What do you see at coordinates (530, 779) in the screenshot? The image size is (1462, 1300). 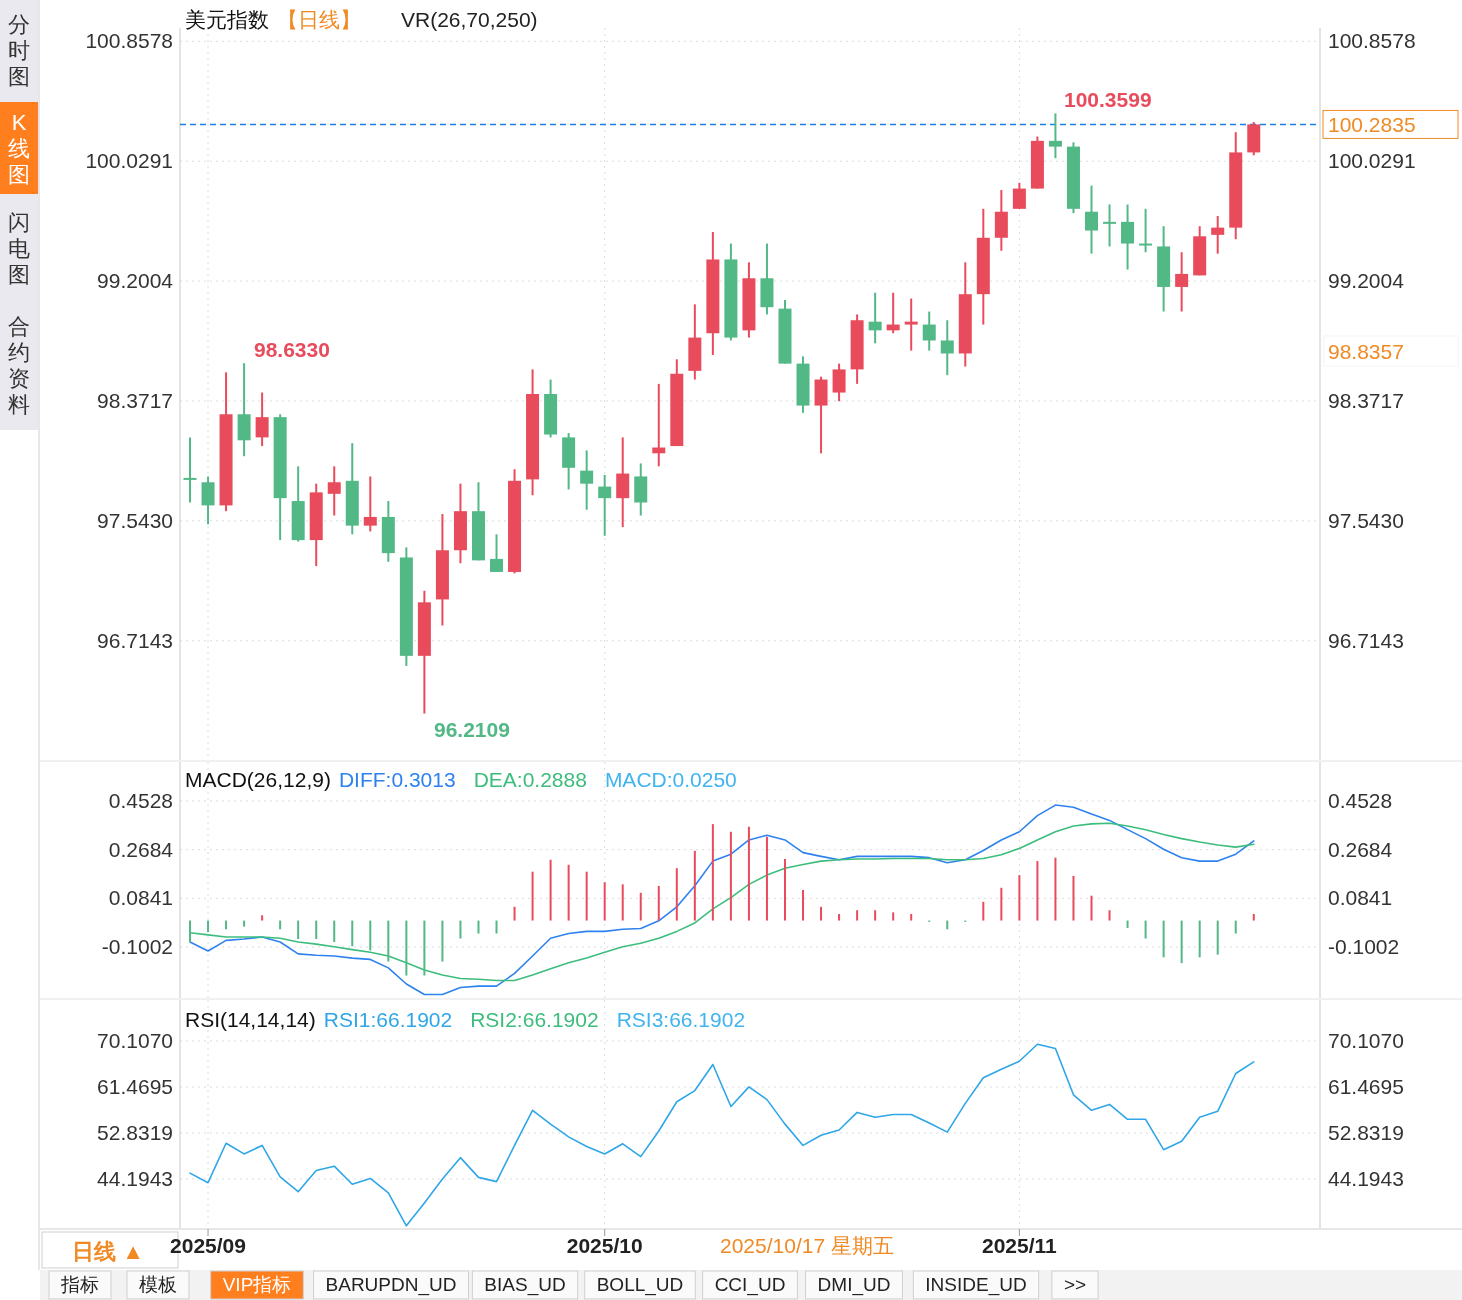 I see `text: DEA:0.2888` at bounding box center [530, 779].